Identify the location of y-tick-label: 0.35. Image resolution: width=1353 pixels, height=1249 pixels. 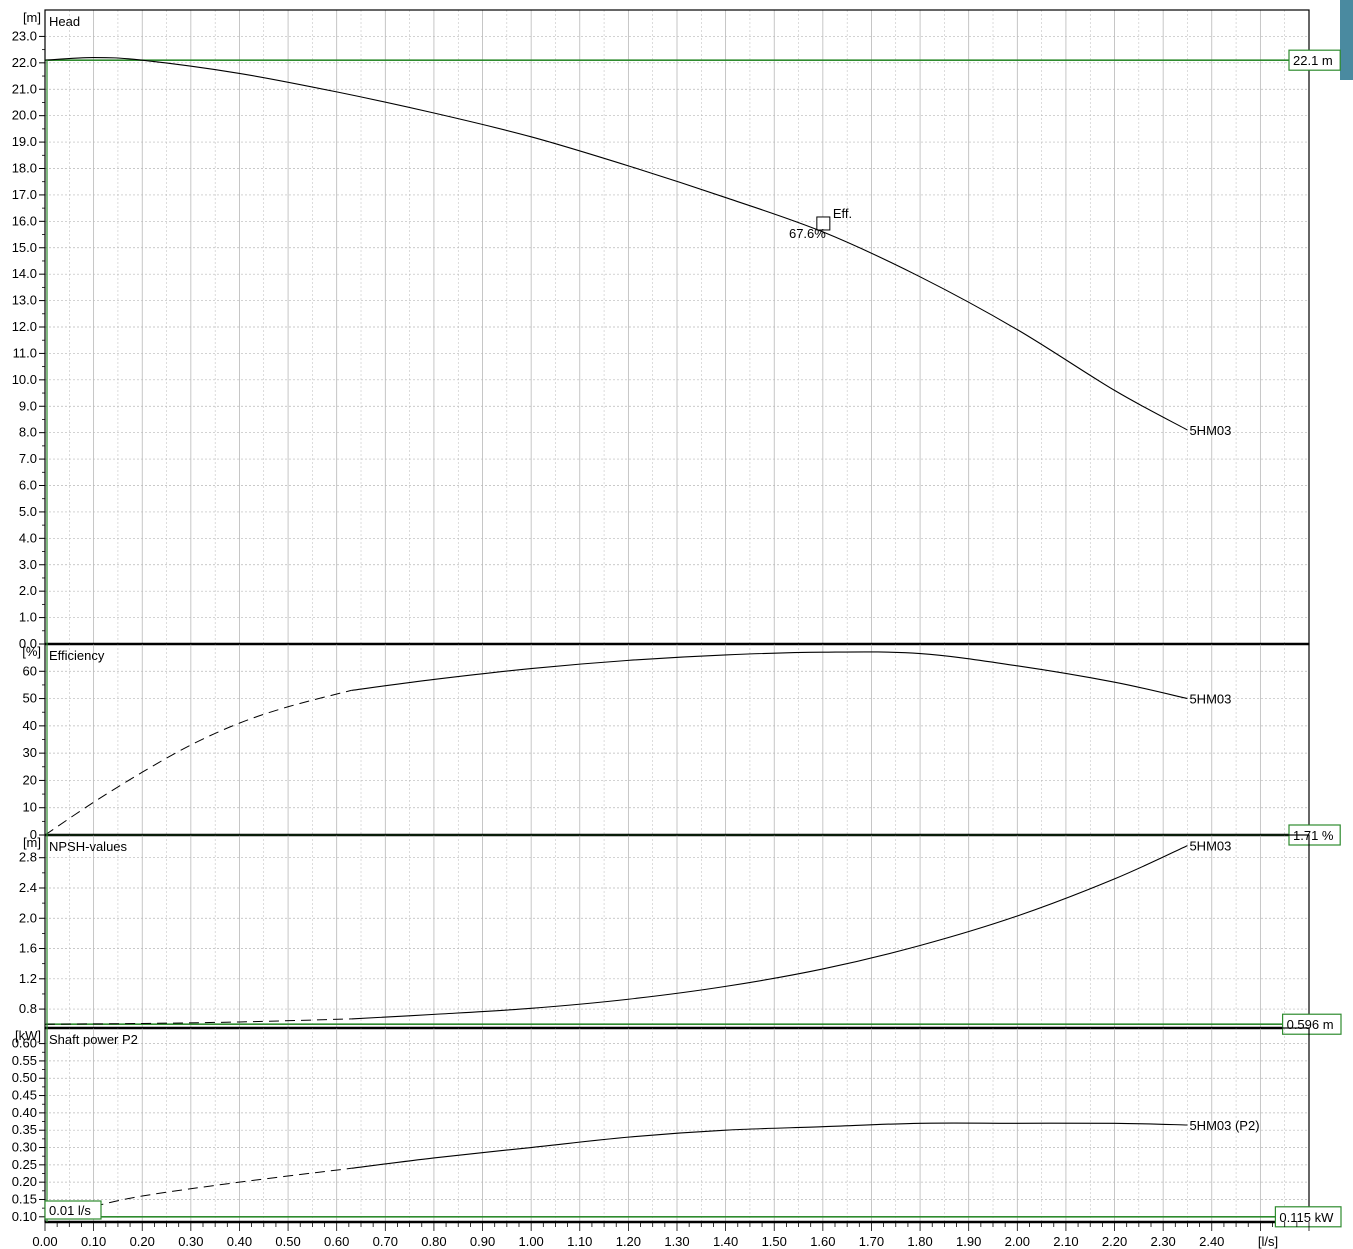
(24, 1129).